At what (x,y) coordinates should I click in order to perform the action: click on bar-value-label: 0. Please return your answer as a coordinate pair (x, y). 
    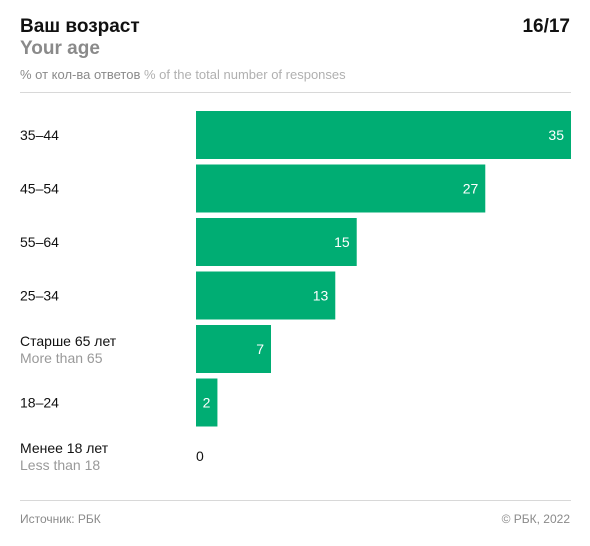
    Looking at the image, I should click on (200, 456).